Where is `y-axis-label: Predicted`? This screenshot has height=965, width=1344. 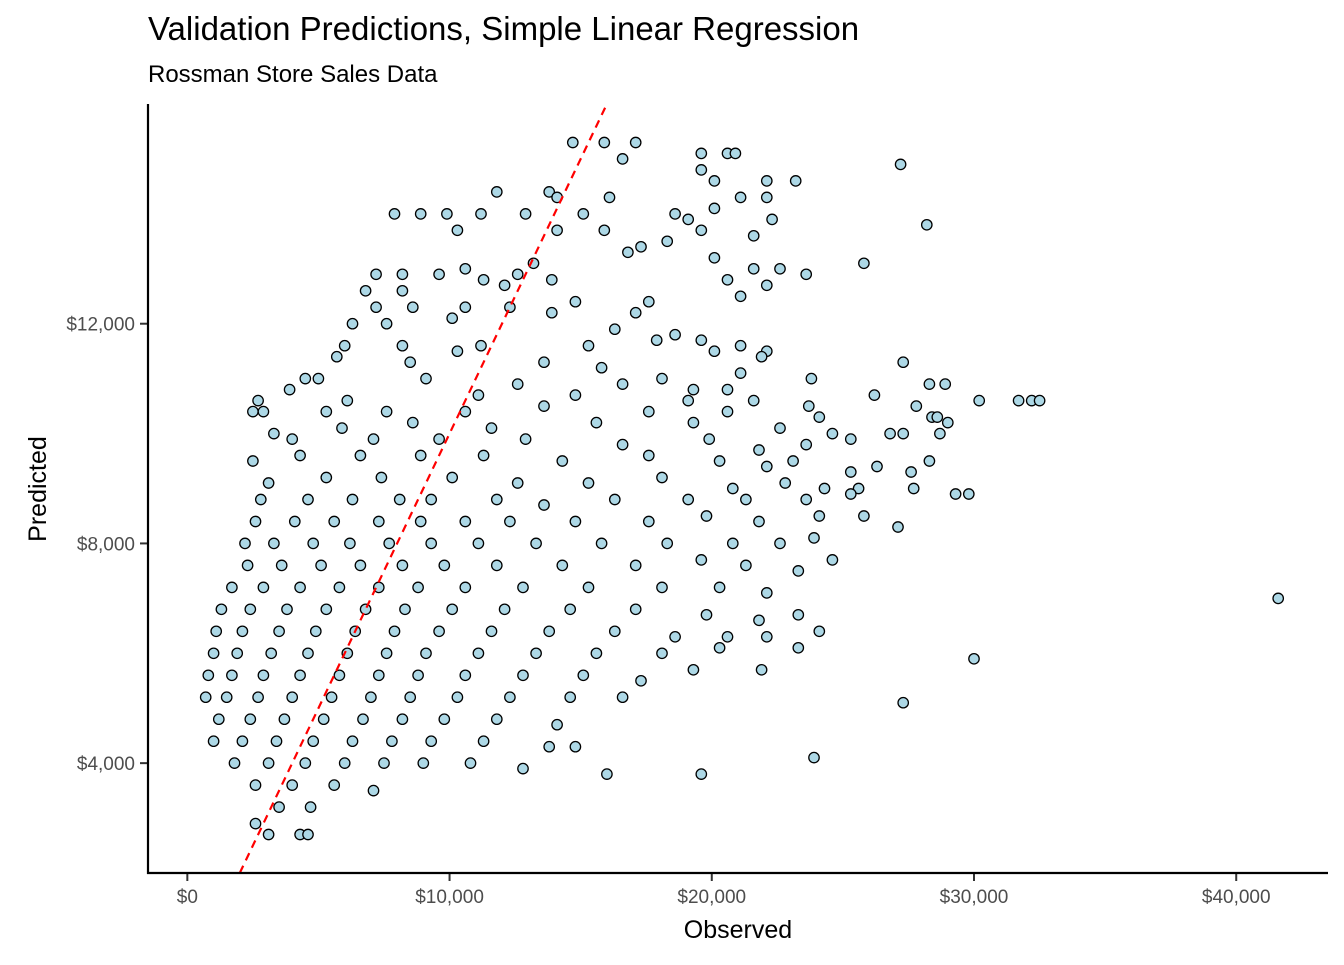
y-axis-label: Predicted is located at coordinates (38, 489).